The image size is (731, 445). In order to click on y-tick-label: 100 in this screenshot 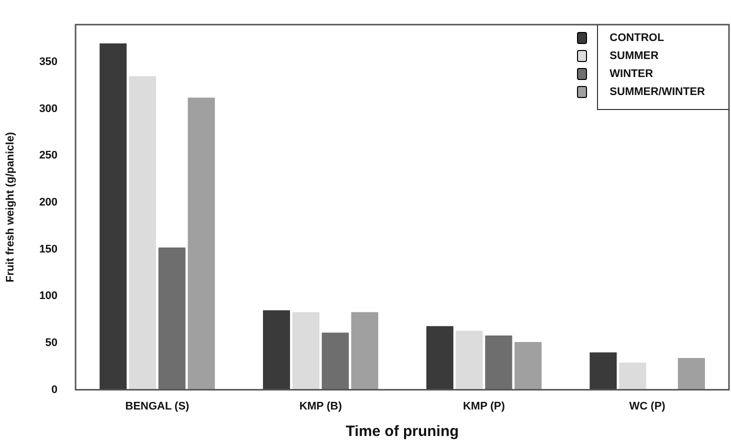, I will do `click(48, 296)`.